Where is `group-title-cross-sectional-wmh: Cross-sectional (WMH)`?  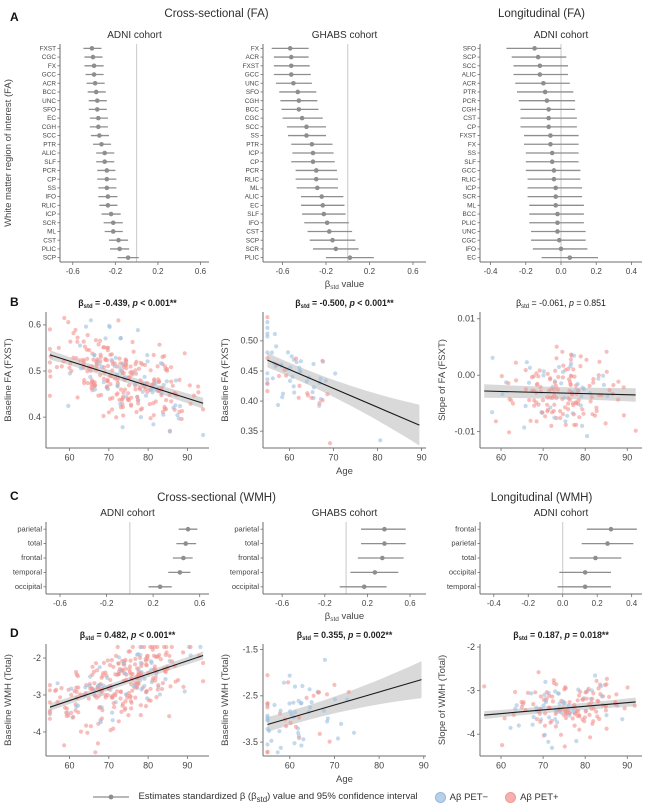 group-title-cross-sectional-wmh: Cross-sectional (WMH) is located at coordinates (216, 498).